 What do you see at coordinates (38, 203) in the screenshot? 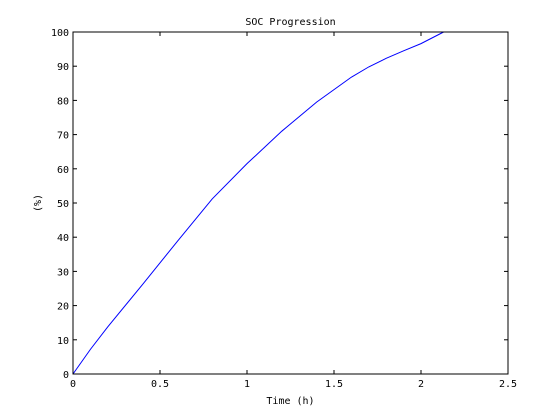
I see `y-axis-label: (%)` at bounding box center [38, 203].